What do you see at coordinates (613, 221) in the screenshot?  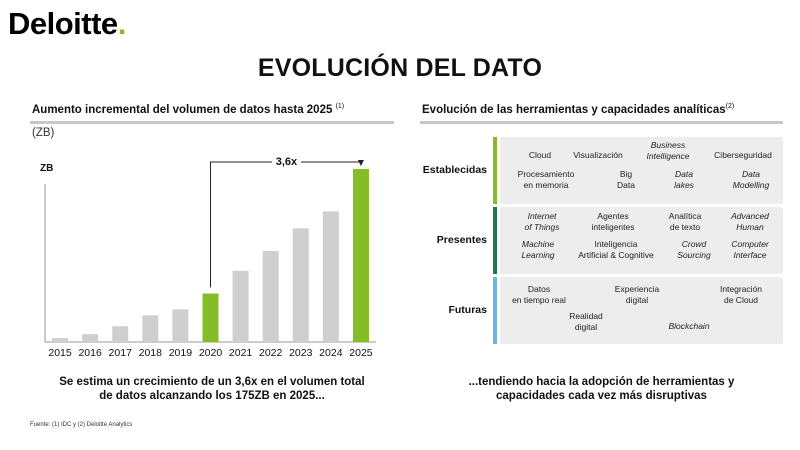 I see `tool-item: Agentes inteligentes` at bounding box center [613, 221].